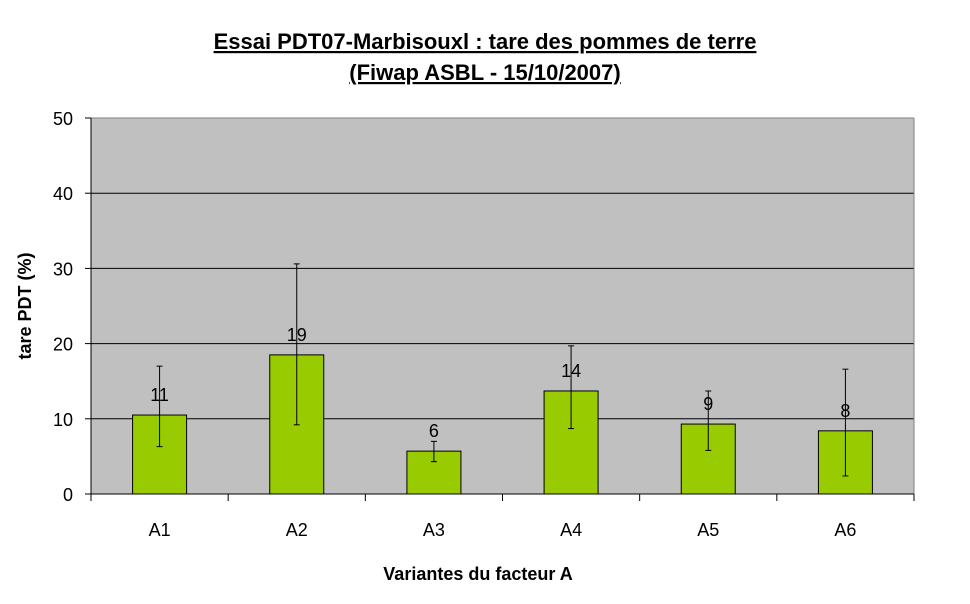  Describe the element at coordinates (434, 431) in the screenshot. I see `data-label: 6` at that location.